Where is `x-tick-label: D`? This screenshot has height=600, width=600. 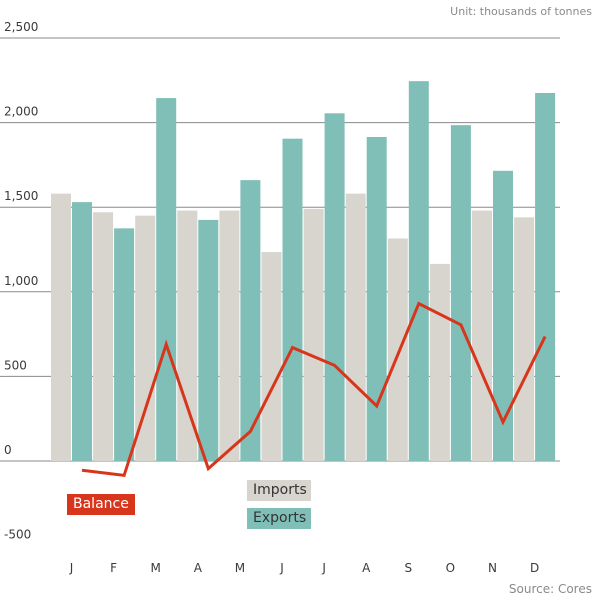
x-tick-label: D is located at coordinates (534, 568).